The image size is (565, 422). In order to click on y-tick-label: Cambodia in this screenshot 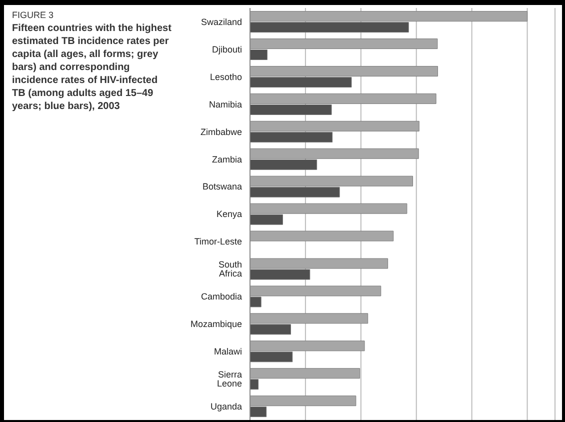, I will do `click(221, 297)`.